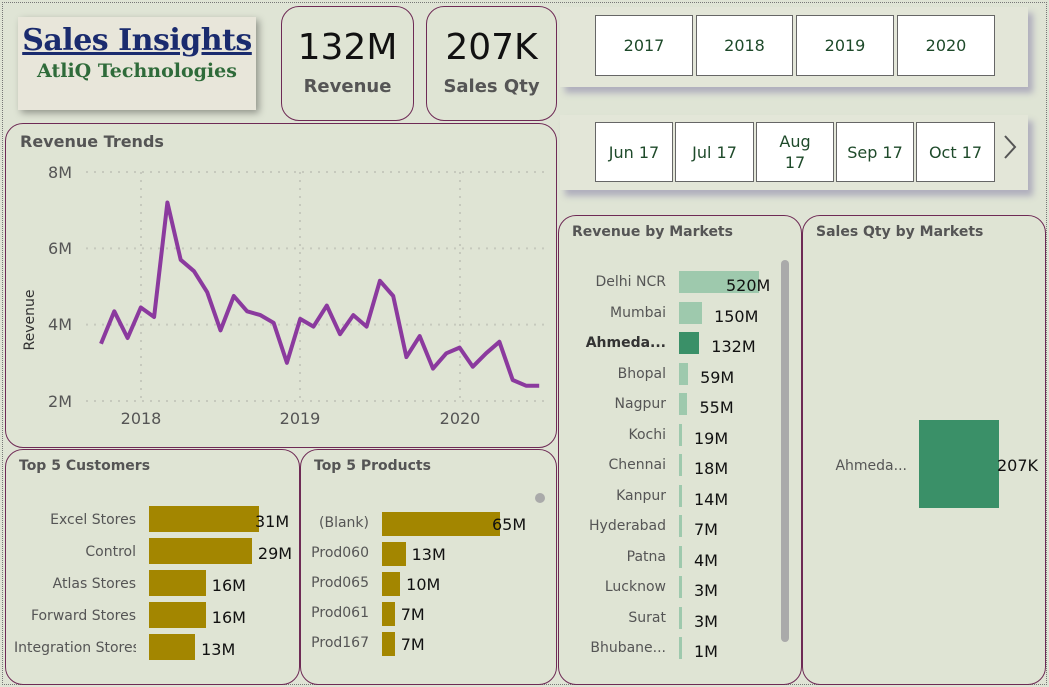 This screenshot has height=687, width=1049. I want to click on scroll-indicator, so click(540, 498).